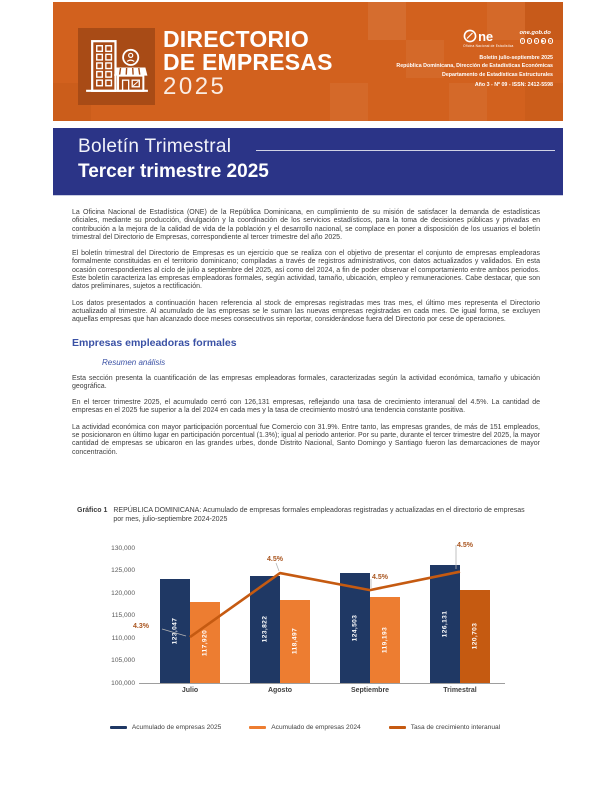  I want to click on banner: Boletín Trimestral Tercer trimestre 2025, so click(308, 162).